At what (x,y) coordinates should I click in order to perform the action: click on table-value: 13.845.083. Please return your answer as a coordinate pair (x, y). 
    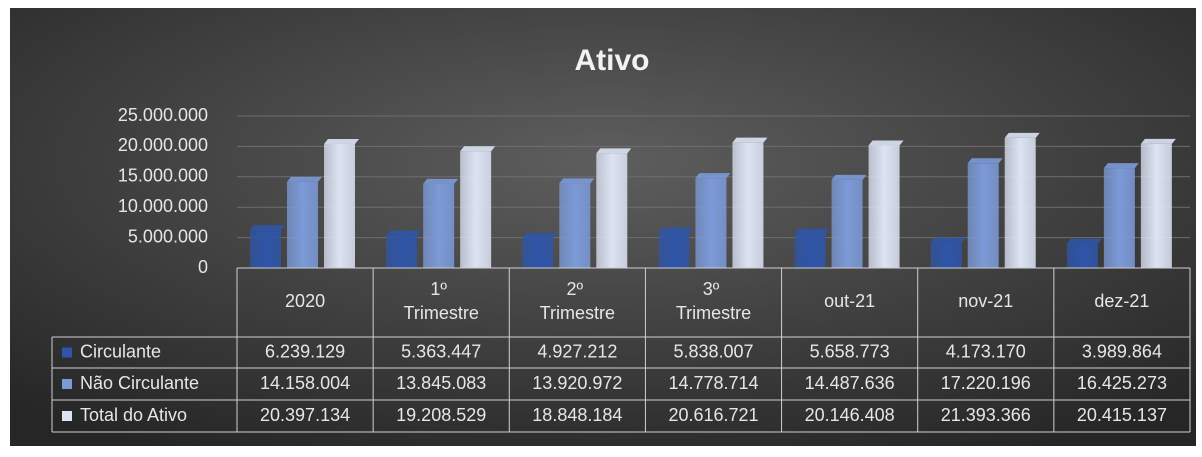
    Looking at the image, I should click on (441, 383).